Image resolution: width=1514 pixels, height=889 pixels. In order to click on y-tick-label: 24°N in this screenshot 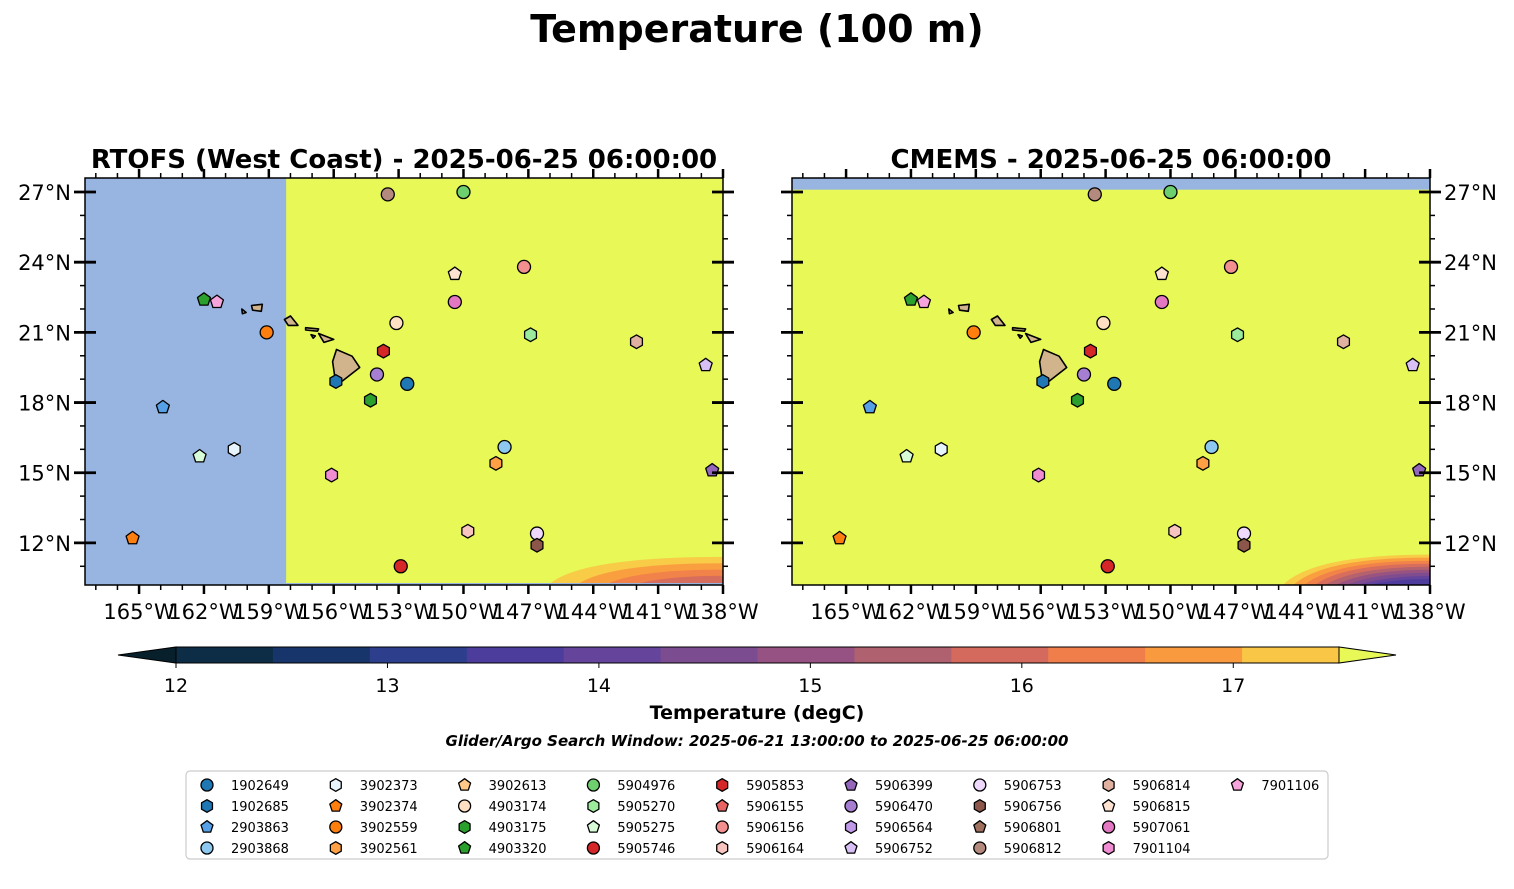, I will do `click(44, 263)`.